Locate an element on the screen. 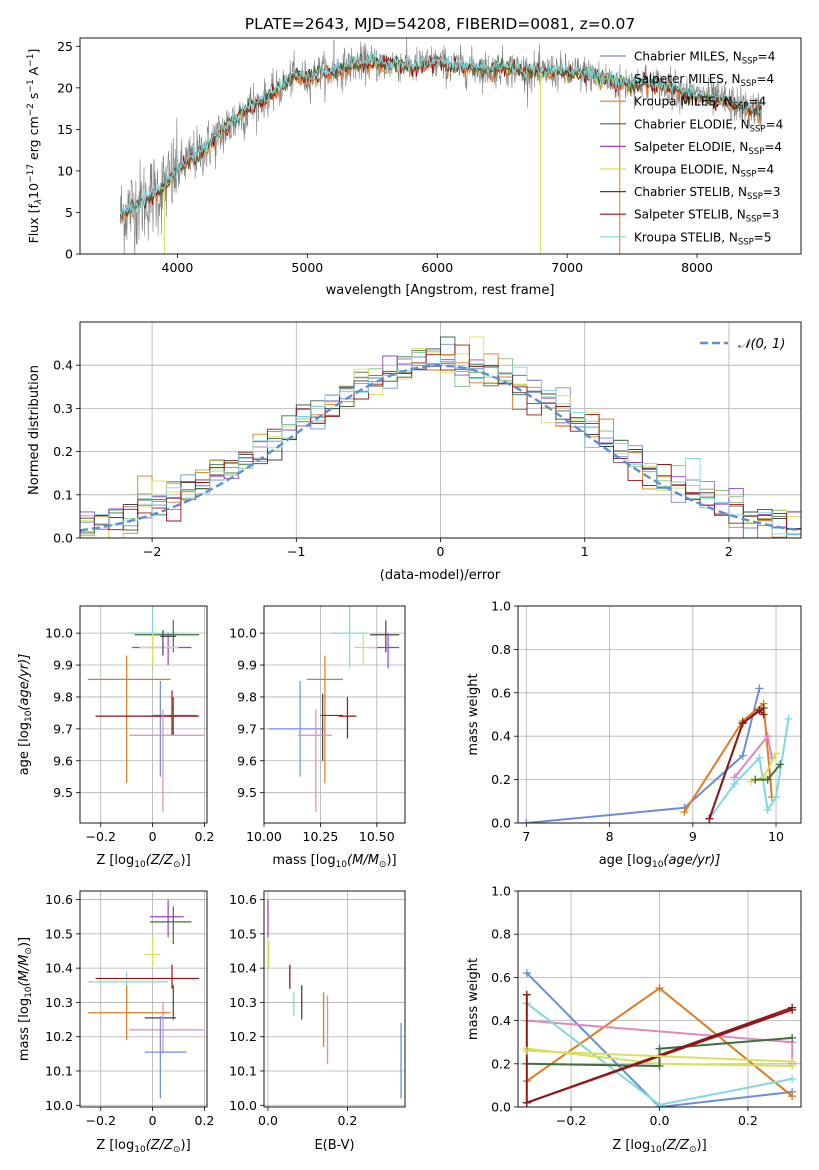 This screenshot has height=1170, width=819. legend-entry: Salpeter ELODIE, NSSP=4 is located at coordinates (708, 148).